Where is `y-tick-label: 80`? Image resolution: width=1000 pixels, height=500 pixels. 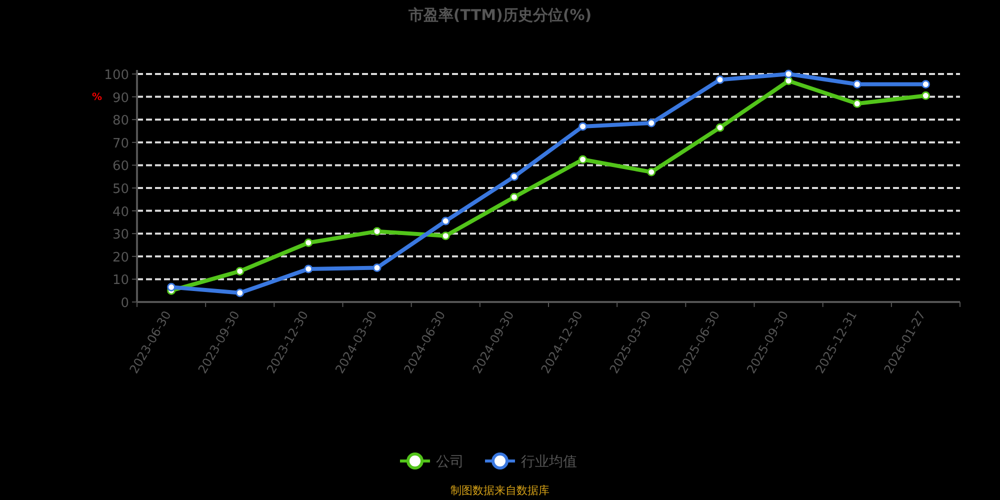 y-tick-label: 80 is located at coordinates (120, 121).